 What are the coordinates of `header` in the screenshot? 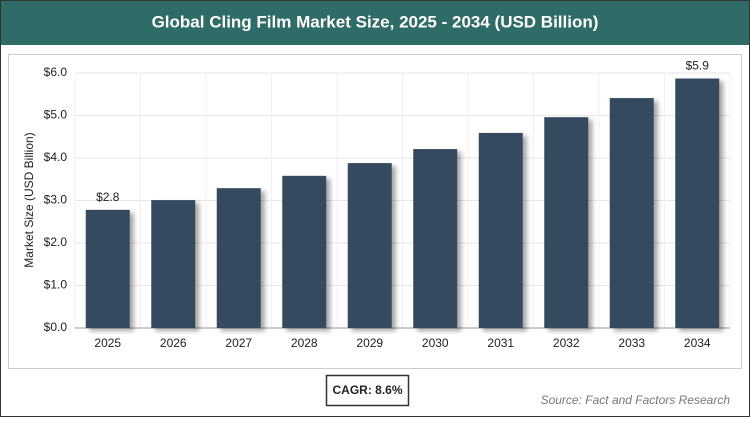 It's located at (375, 23).